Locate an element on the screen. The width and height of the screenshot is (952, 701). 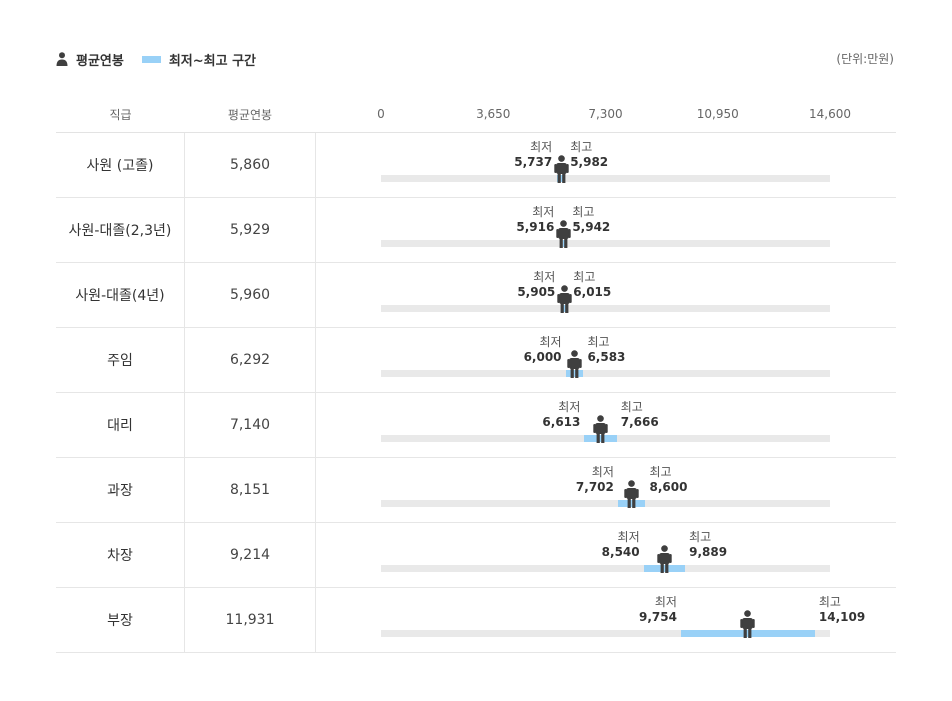
max-value: 5,982 is located at coordinates (589, 162).